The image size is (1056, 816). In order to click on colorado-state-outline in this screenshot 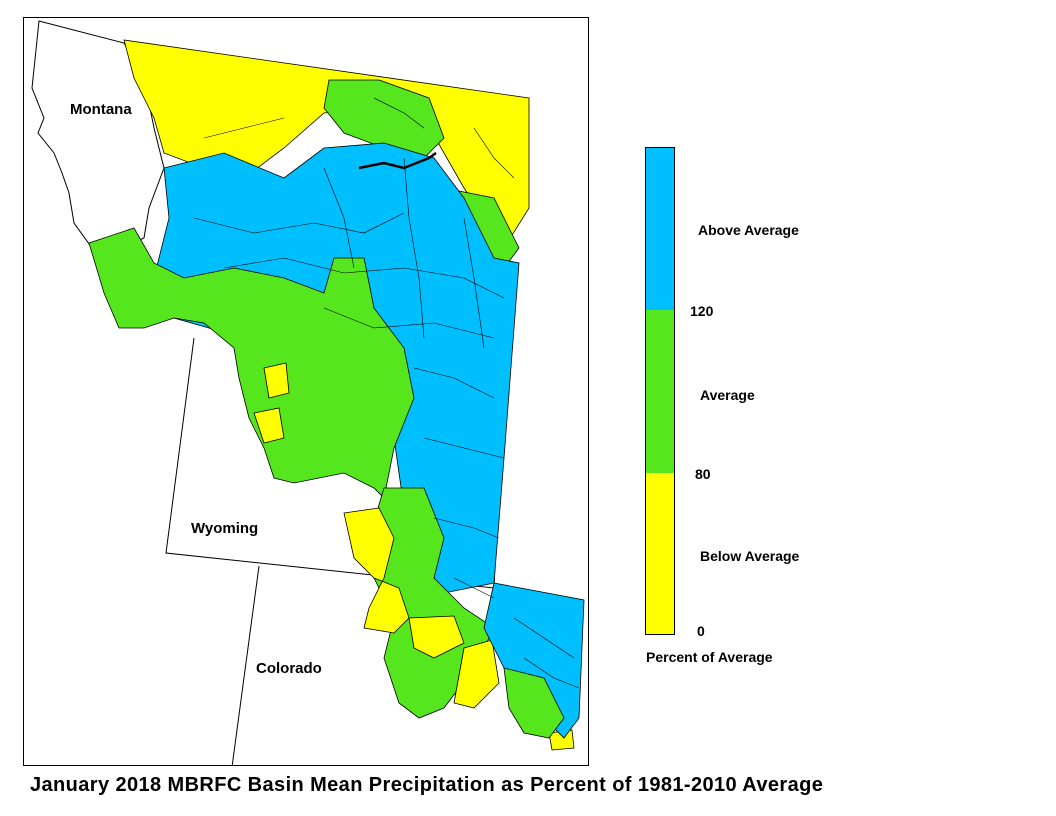, I will do `click(245, 665)`.